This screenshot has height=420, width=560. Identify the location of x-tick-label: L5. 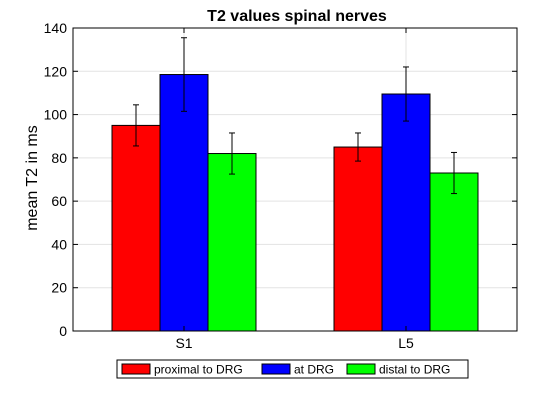
(406, 343).